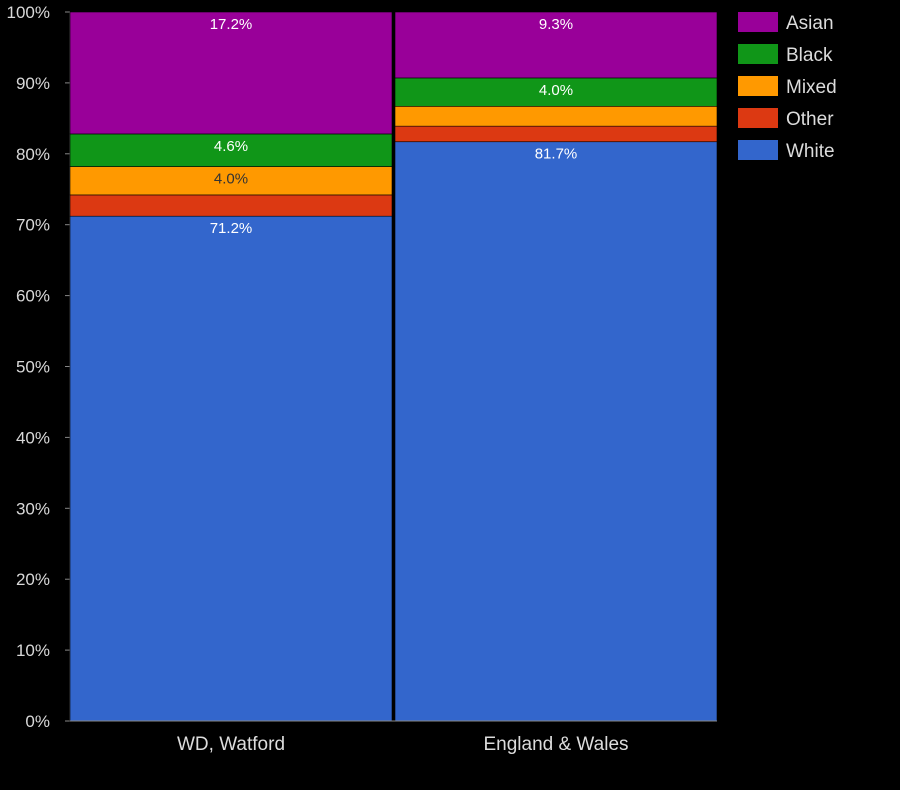 This screenshot has height=790, width=900. Describe the element at coordinates (810, 23) in the screenshot. I see `legend-label-asian: Asian` at that location.